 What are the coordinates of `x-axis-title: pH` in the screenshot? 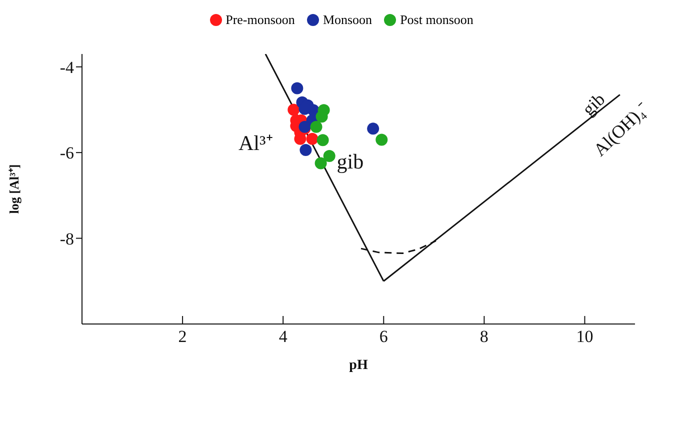 It's located at (358, 365).